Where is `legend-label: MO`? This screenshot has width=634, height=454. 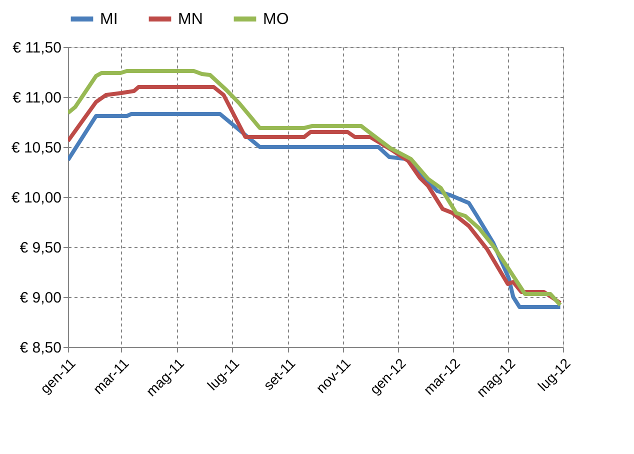
legend-label: MO is located at coordinates (276, 19).